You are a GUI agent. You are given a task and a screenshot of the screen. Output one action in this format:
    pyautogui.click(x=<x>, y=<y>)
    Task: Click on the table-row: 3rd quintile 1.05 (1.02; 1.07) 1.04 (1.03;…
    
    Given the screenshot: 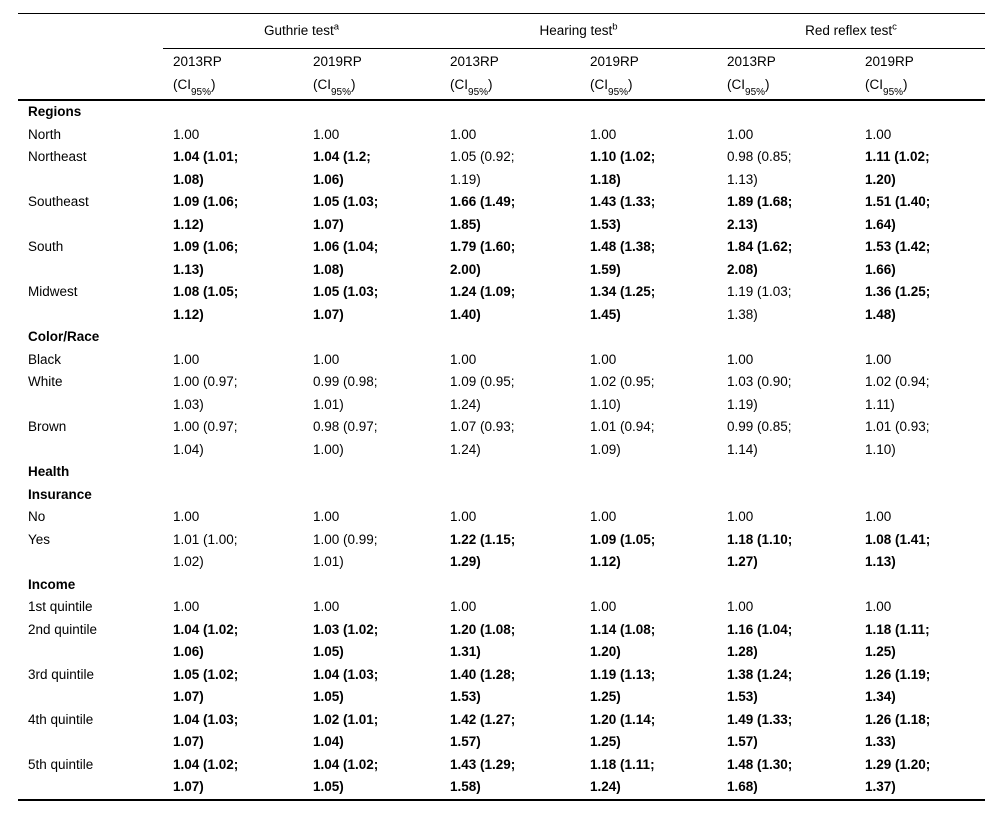 What is the action you would take?
    pyautogui.click(x=501, y=686)
    